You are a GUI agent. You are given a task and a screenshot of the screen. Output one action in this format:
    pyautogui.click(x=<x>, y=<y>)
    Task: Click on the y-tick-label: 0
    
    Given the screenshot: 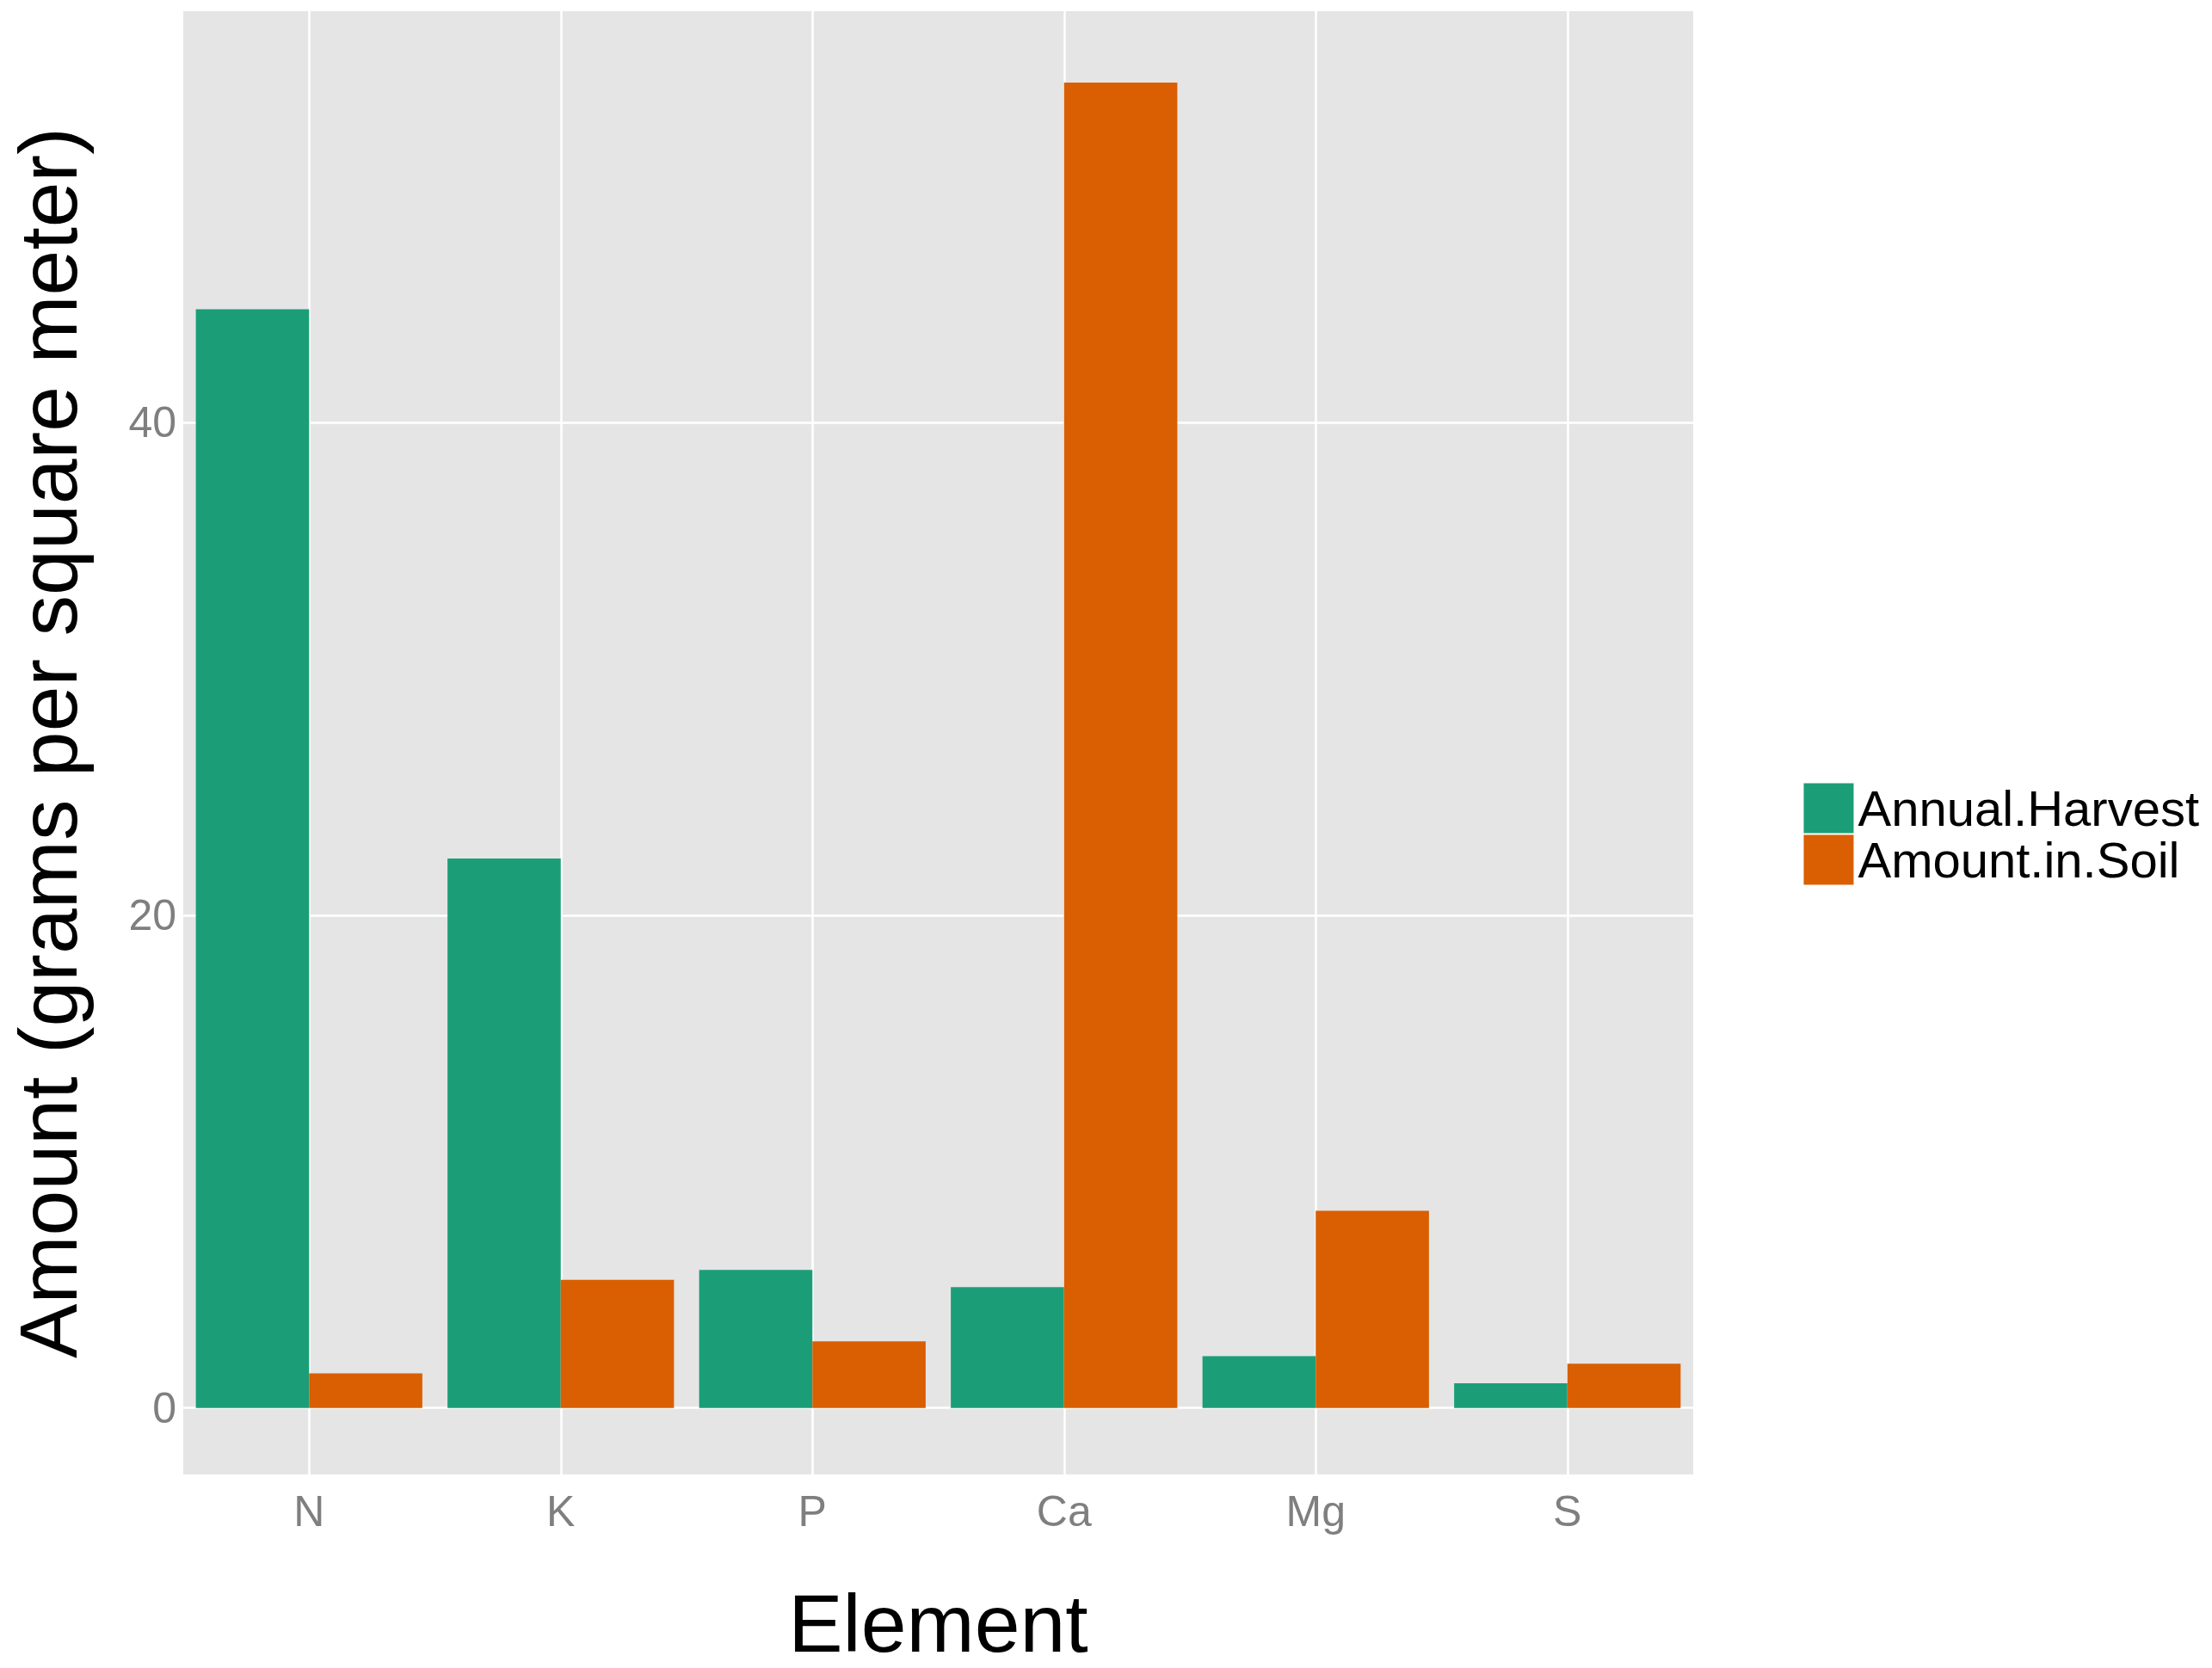 What is the action you would take?
    pyautogui.click(x=164, y=1408)
    